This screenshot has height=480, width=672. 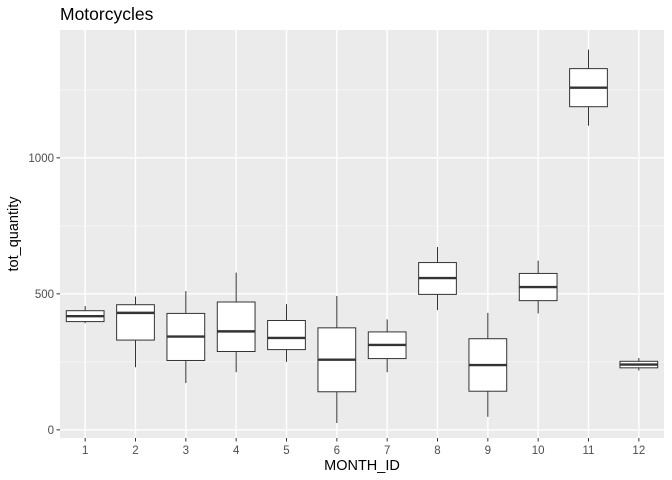 I want to click on x-axis: 1 2 3 4 5 6 7 8 9 10 11 12, so click(x=363, y=447).